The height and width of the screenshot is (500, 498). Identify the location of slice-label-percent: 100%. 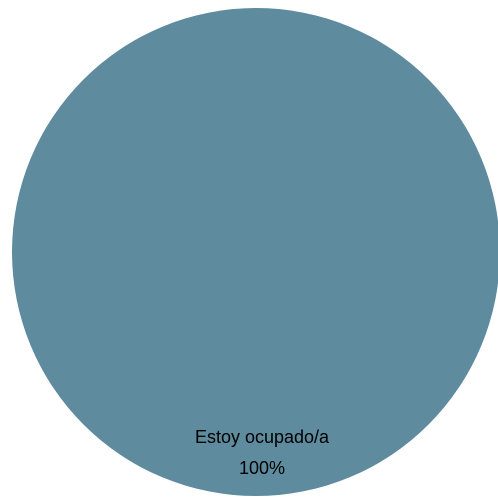
(262, 468).